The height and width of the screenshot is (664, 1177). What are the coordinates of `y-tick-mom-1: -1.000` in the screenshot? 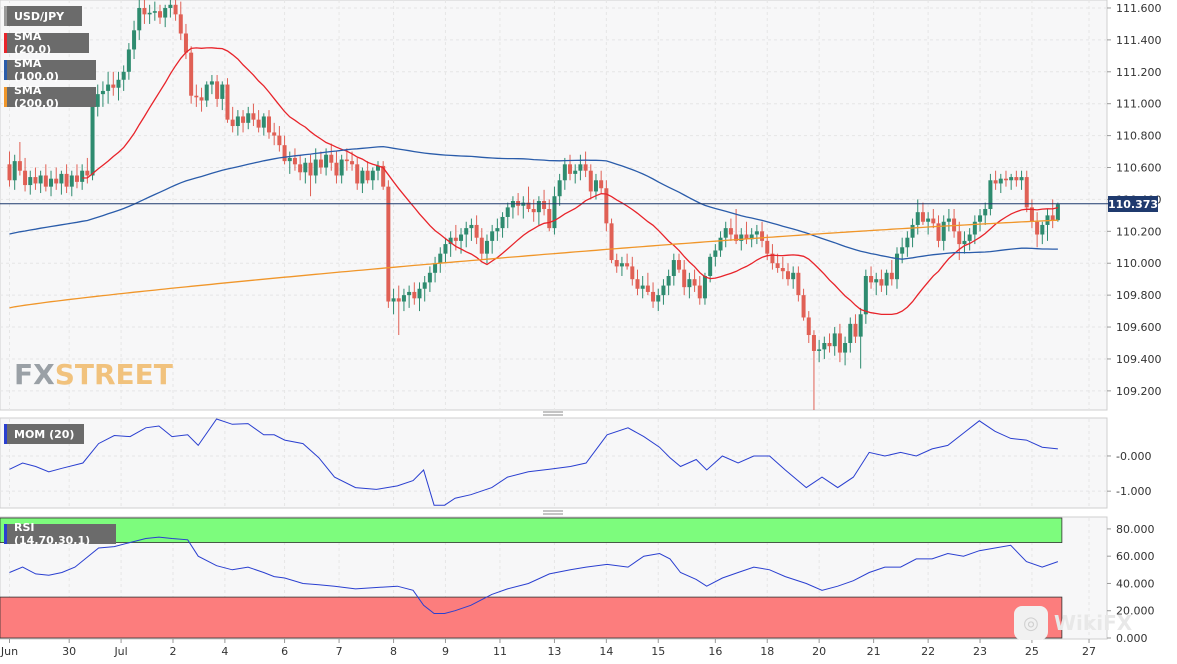 It's located at (1133, 491).